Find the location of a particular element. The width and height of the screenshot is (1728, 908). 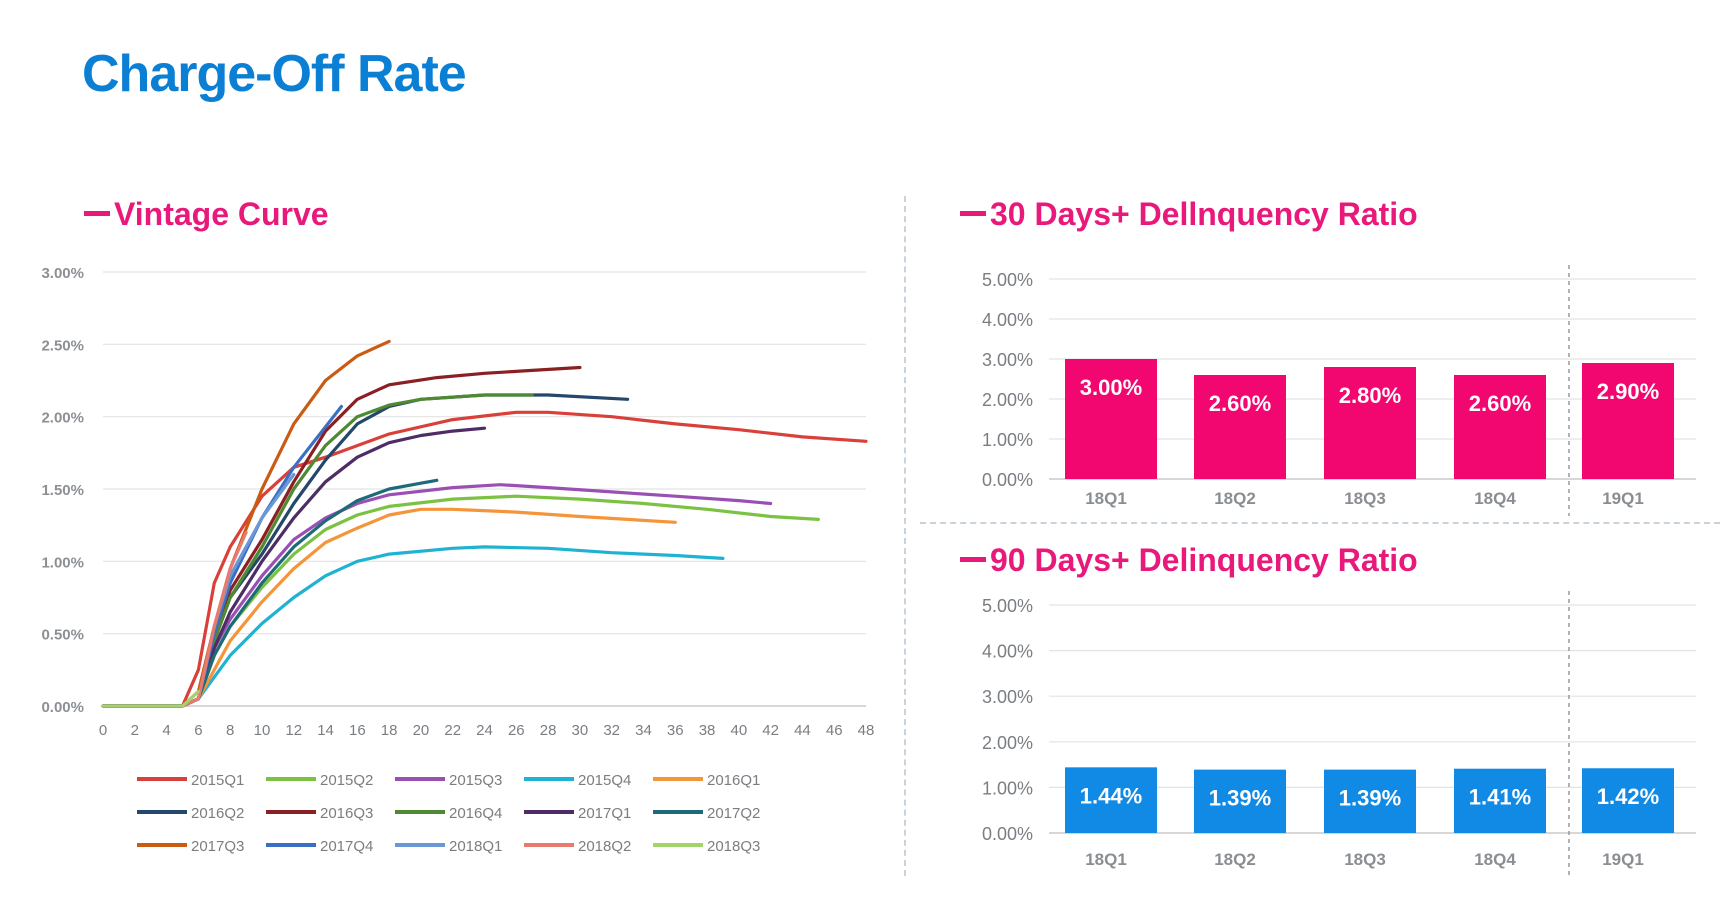

x-tick-label: 28 is located at coordinates (548, 730).